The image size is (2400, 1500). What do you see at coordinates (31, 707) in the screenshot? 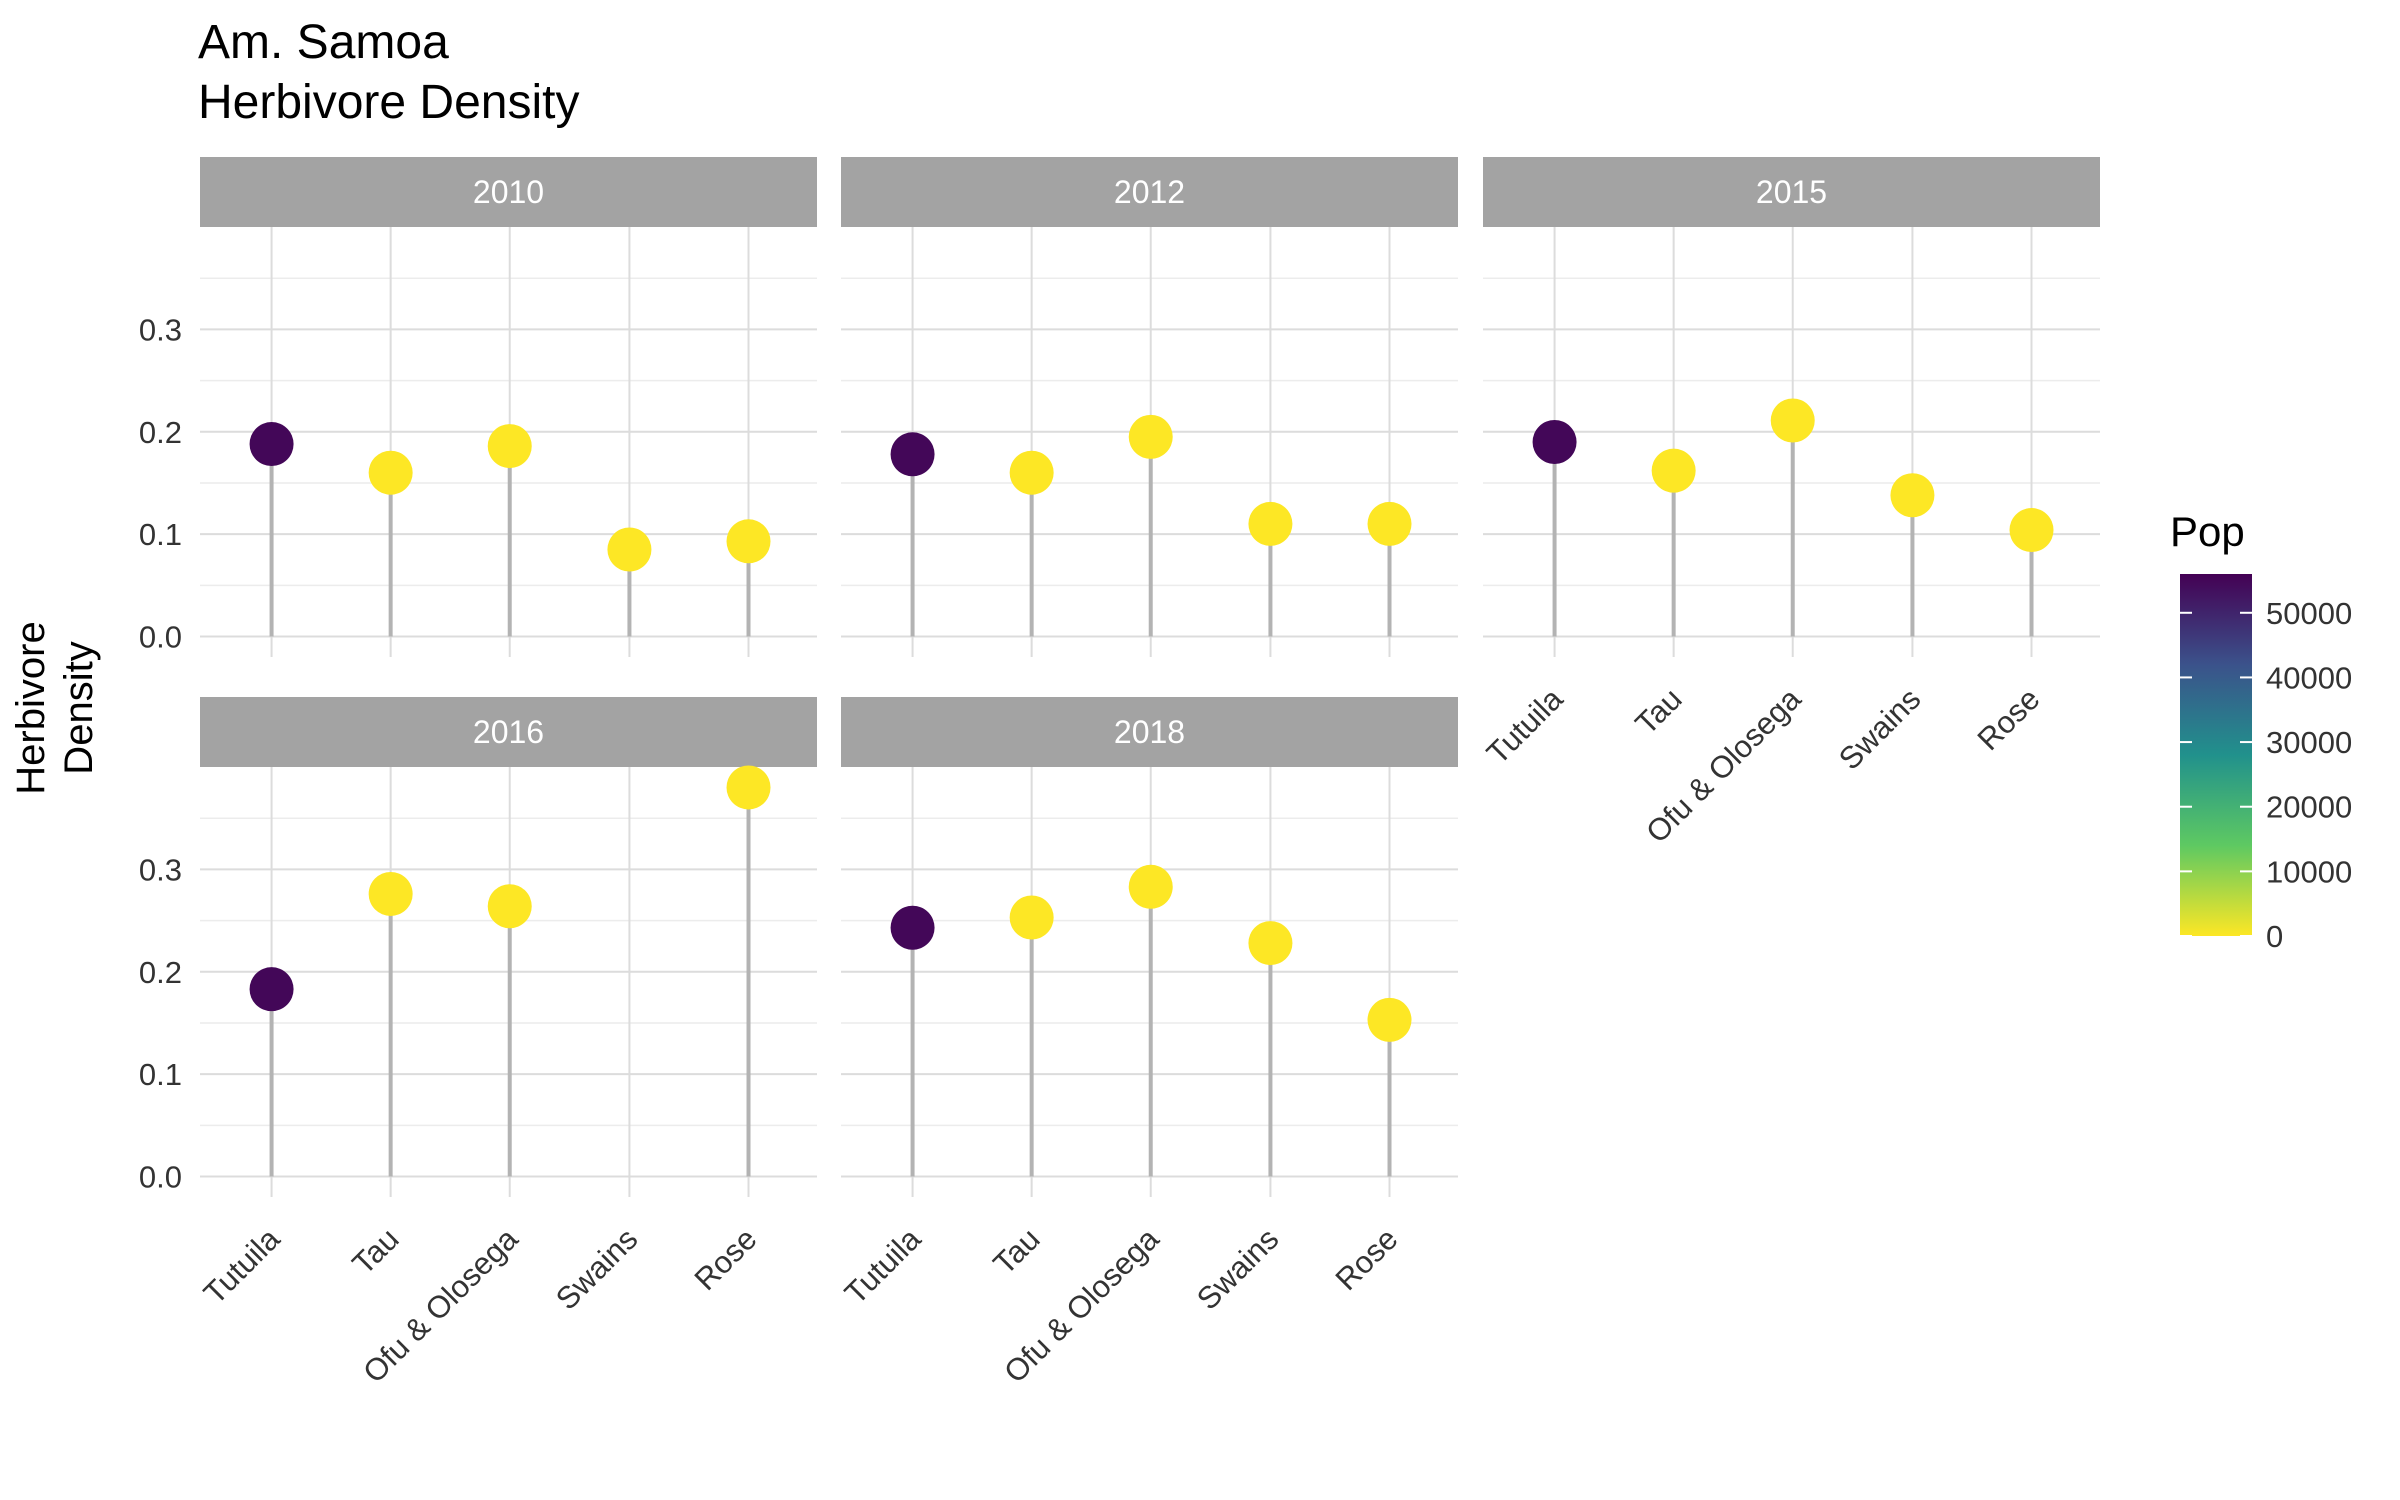
I see `y-axis-title-line-1: Herbivore` at bounding box center [31, 707].